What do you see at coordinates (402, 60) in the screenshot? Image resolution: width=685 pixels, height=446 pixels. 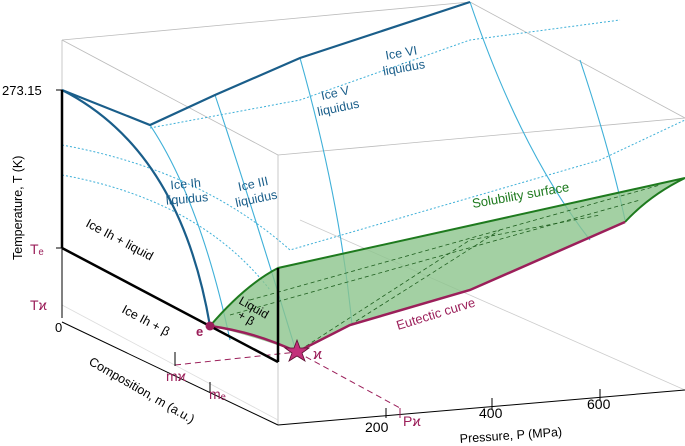 I see `svg-text: Ice VIliquidus` at bounding box center [402, 60].